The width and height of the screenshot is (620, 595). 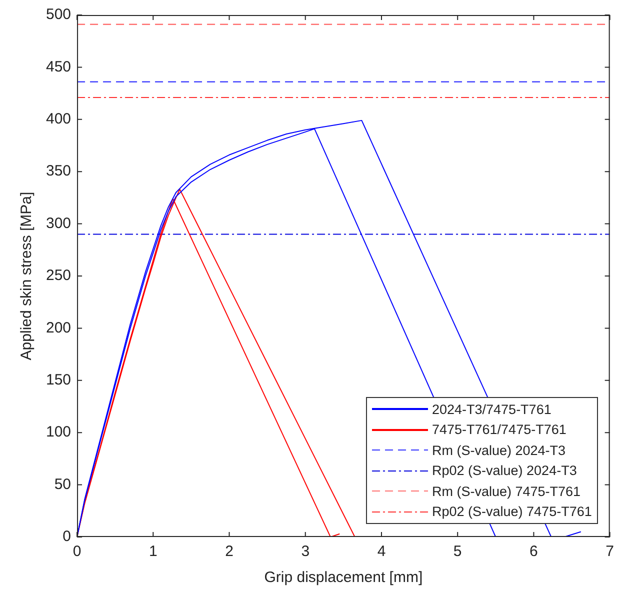 I want to click on legend-label: Rm (S-value) 7475-T761, so click(x=506, y=491).